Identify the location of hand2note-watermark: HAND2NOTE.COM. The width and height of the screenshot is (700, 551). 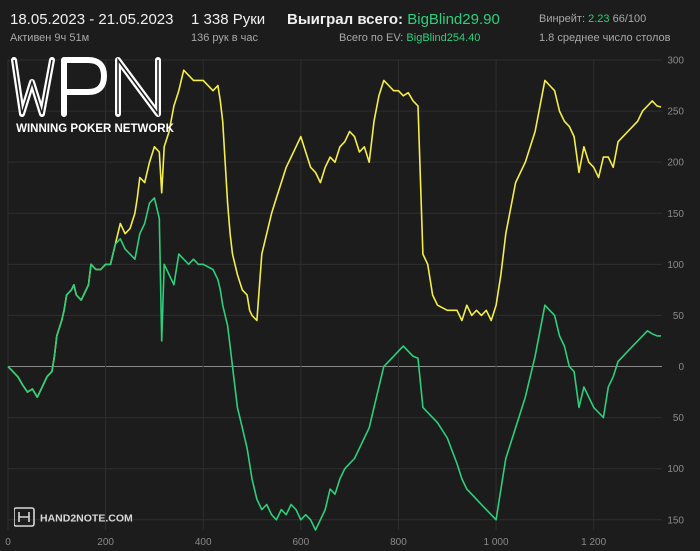
(73, 517).